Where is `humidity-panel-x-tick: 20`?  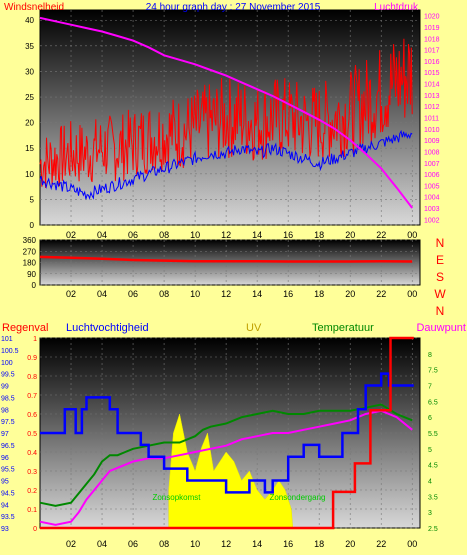 humidity-panel-x-tick: 20 is located at coordinates (350, 544).